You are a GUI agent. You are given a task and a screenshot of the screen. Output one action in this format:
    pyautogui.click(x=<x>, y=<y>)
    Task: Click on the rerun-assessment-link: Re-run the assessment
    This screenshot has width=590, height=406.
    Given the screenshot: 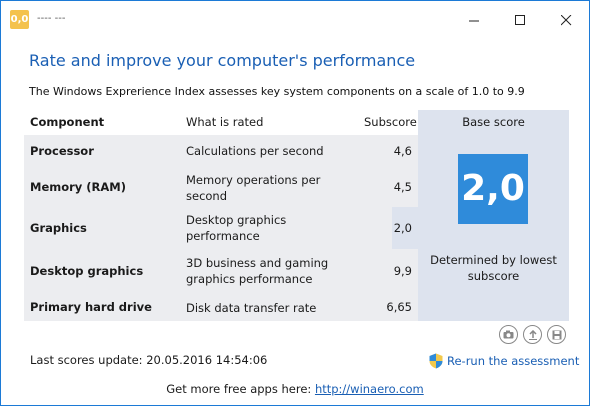 What is the action you would take?
    pyautogui.click(x=504, y=361)
    